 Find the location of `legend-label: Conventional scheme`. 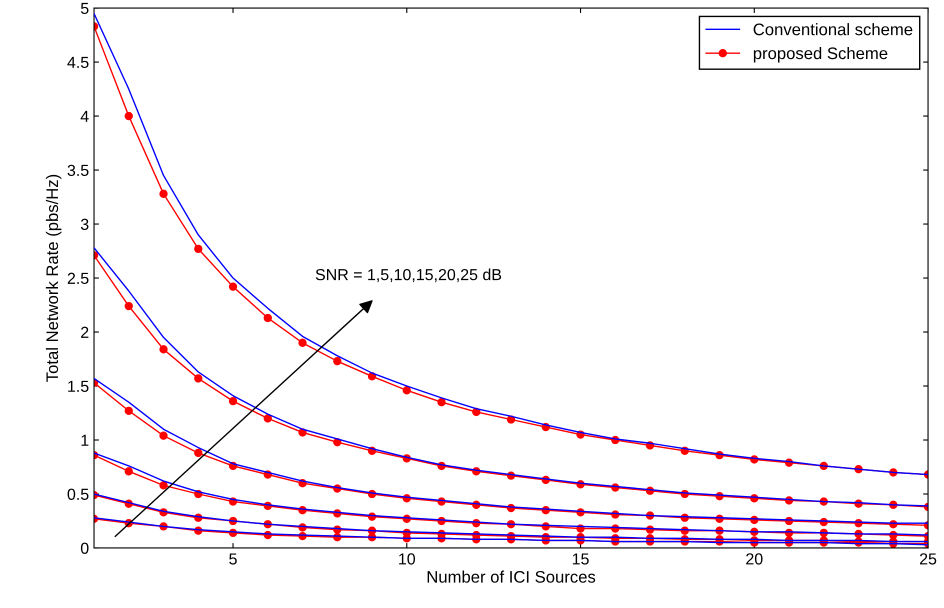

legend-label: Conventional scheme is located at coordinates (833, 29).